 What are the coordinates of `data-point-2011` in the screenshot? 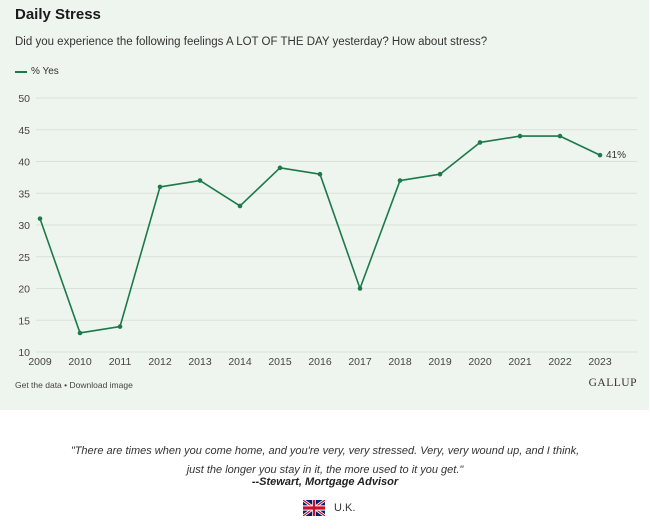 It's located at (120, 326).